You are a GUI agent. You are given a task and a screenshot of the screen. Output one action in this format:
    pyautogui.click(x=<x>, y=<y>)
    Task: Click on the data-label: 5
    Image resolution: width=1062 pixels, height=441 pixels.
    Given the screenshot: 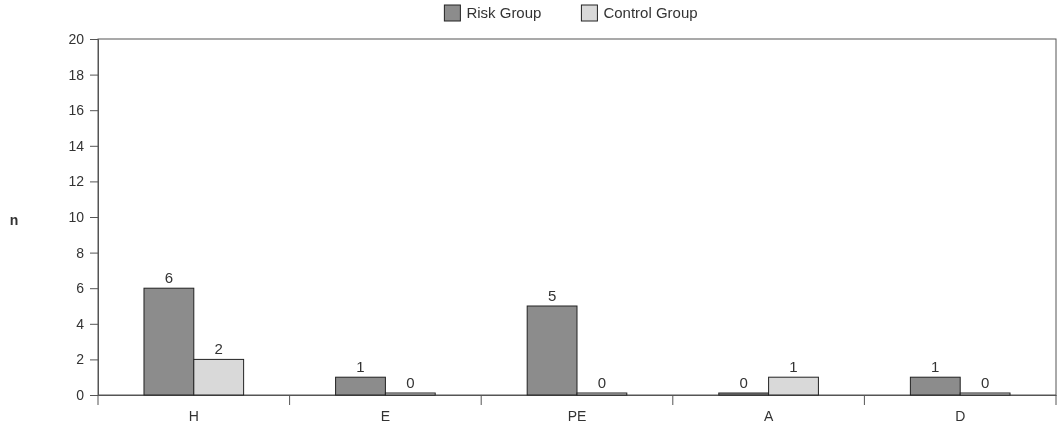 What is the action you would take?
    pyautogui.click(x=552, y=295)
    